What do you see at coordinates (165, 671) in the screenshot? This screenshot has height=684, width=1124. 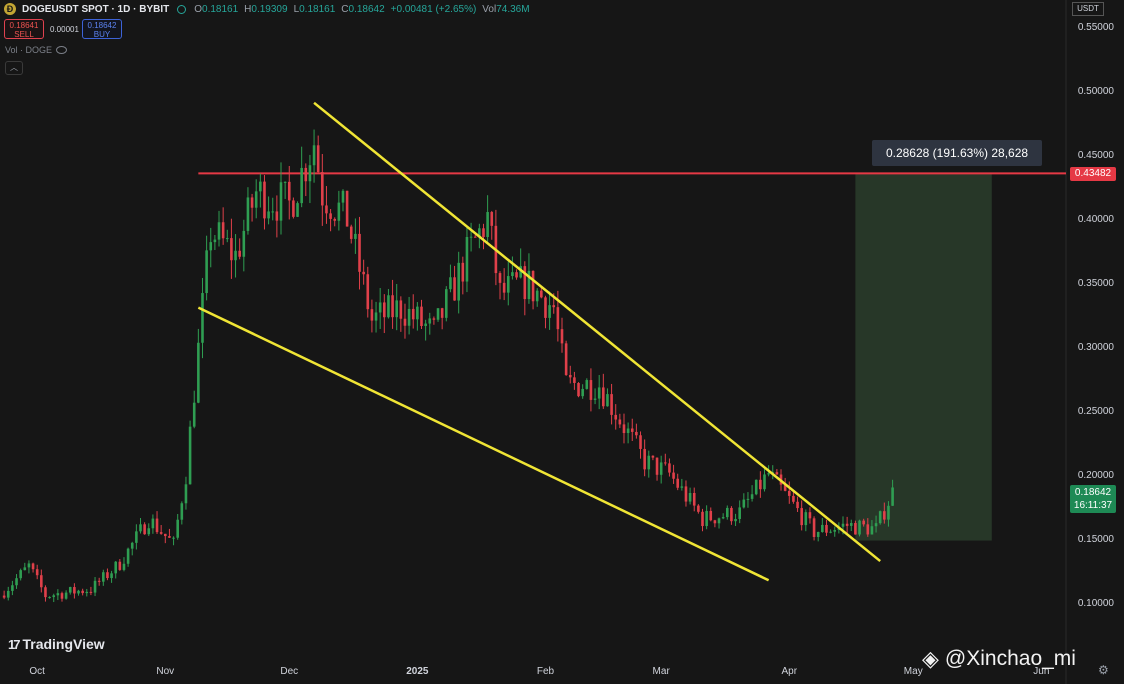 I see `x-tick-label: Nov` at bounding box center [165, 671].